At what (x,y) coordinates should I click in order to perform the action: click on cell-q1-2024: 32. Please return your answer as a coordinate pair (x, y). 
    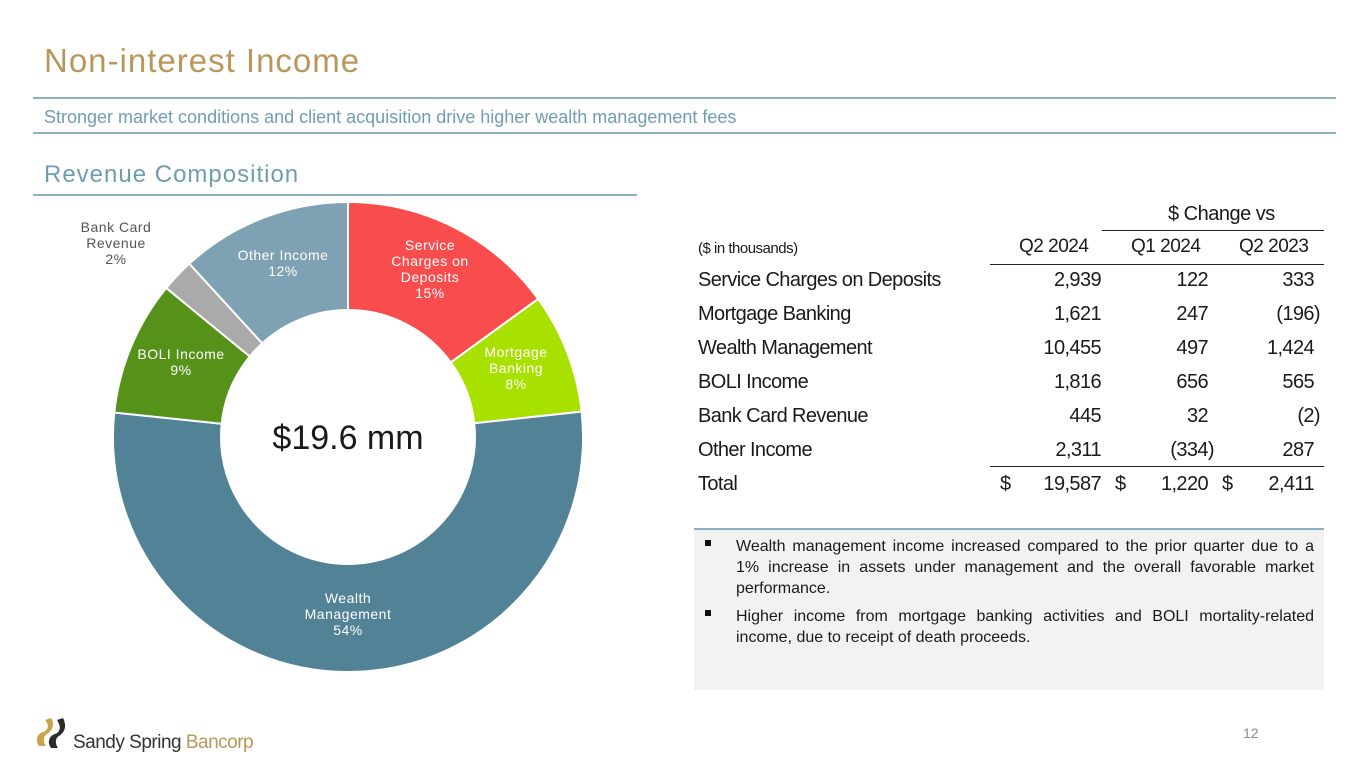
    Looking at the image, I should click on (1197, 416).